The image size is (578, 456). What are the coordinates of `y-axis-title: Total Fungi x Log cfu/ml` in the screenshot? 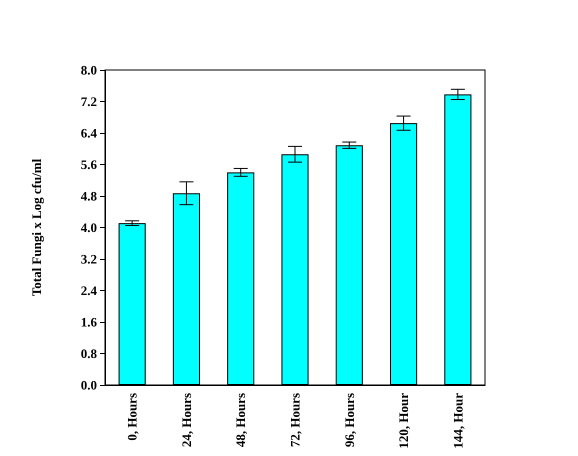 It's located at (36, 227).